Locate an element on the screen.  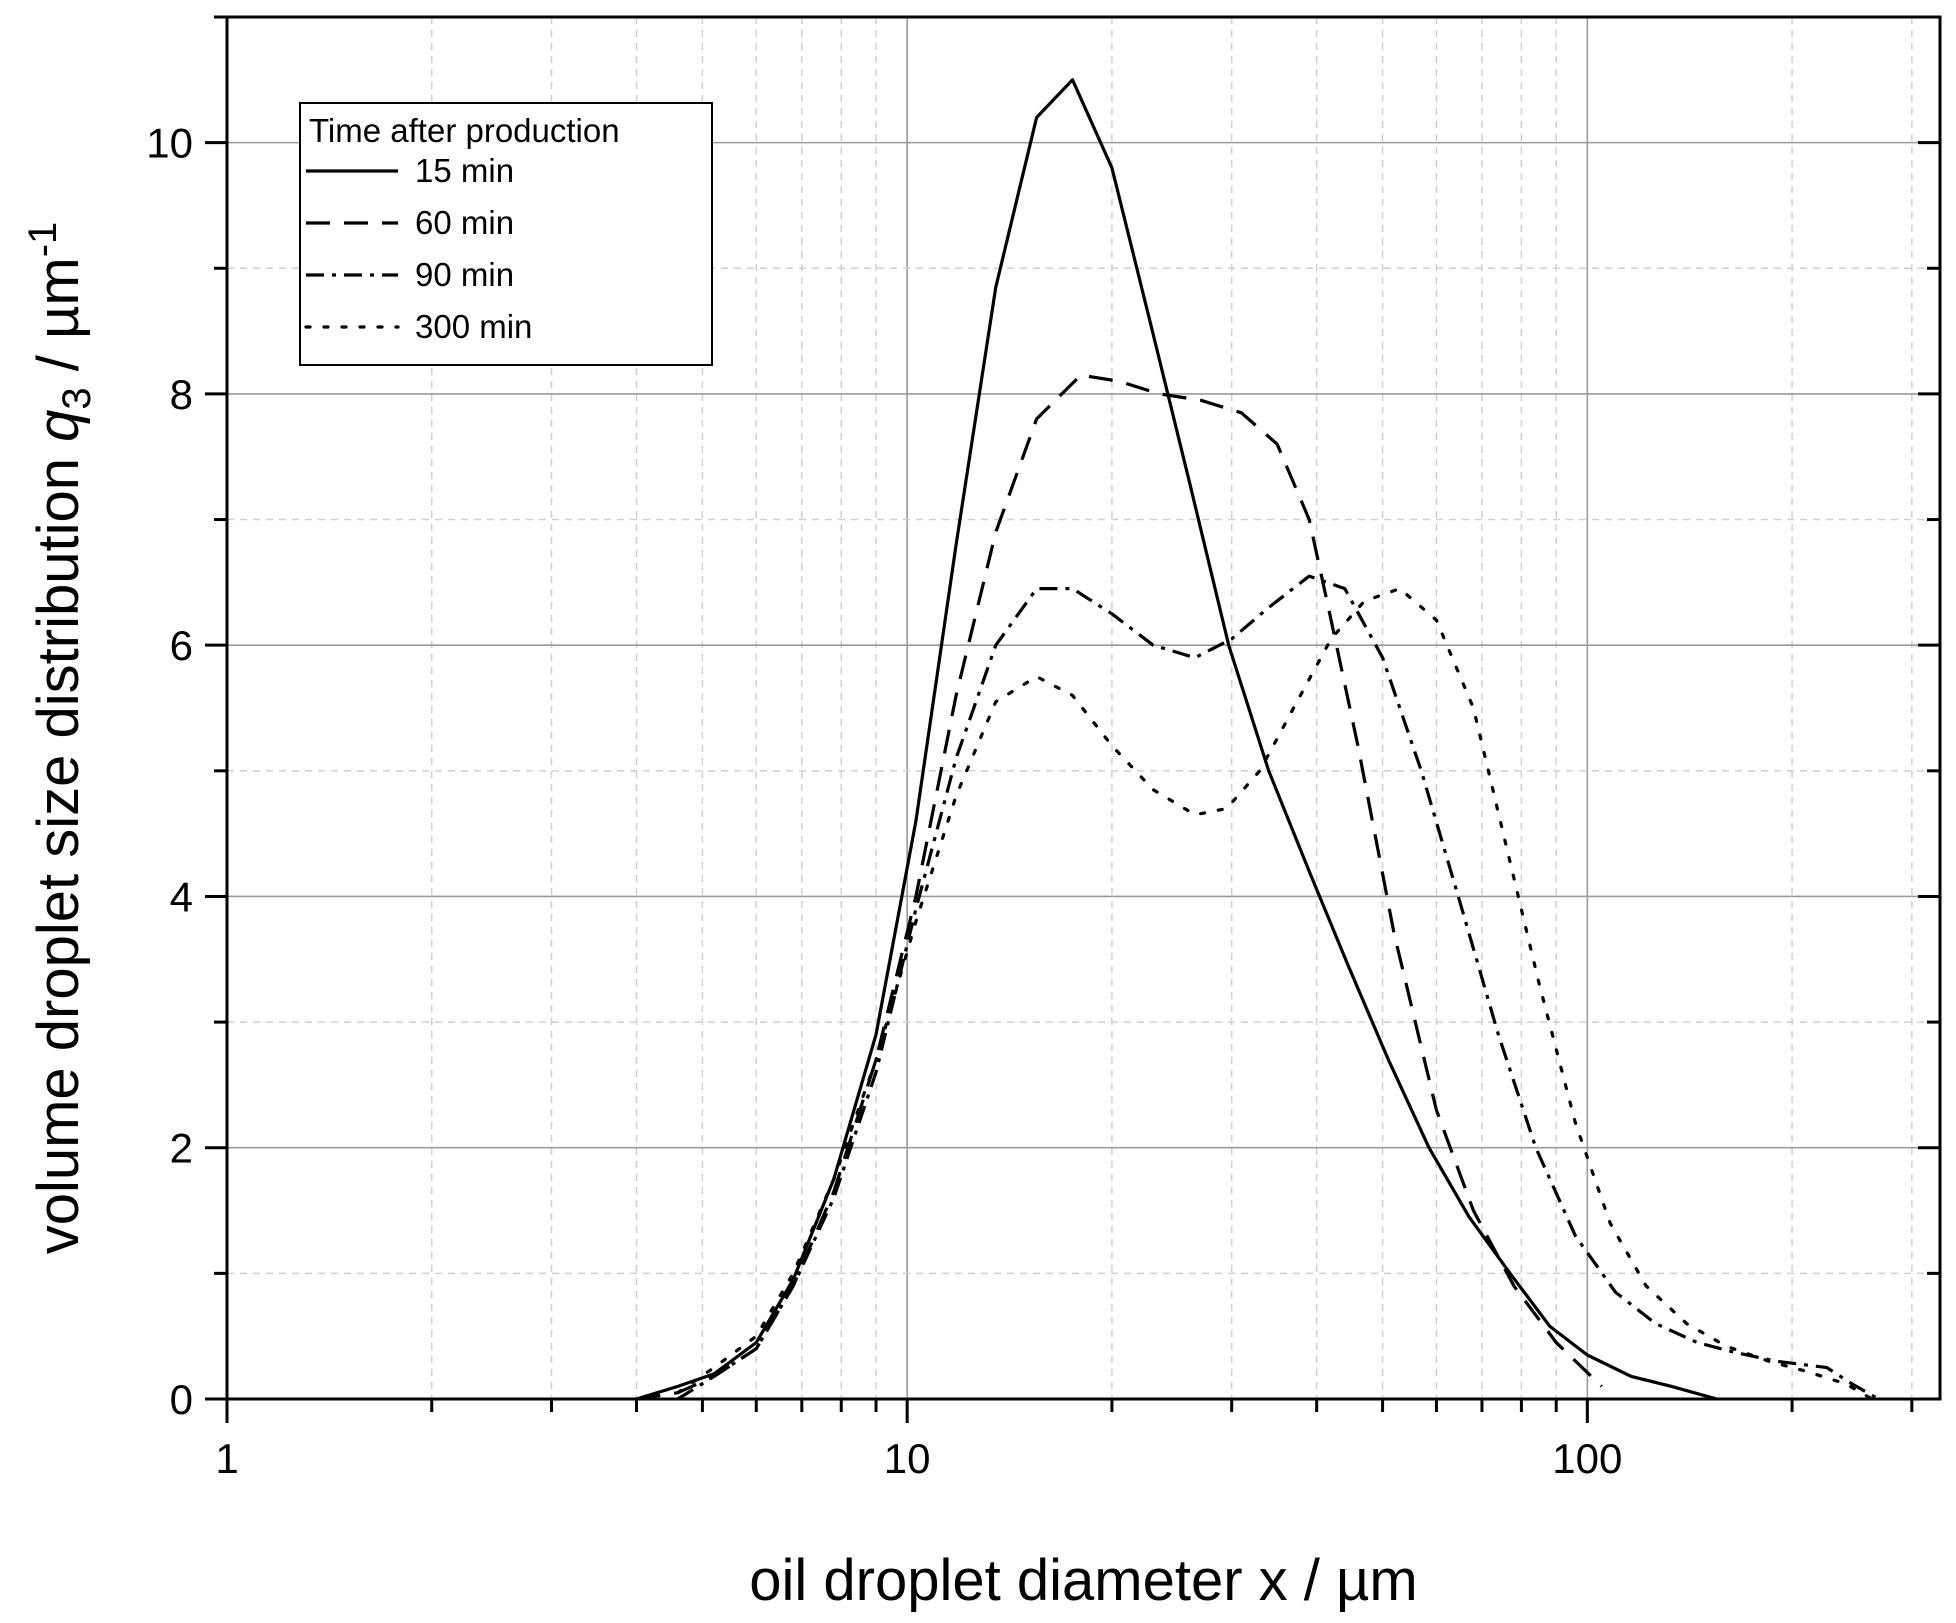
y-tick-label: 2 is located at coordinates (181, 1148).